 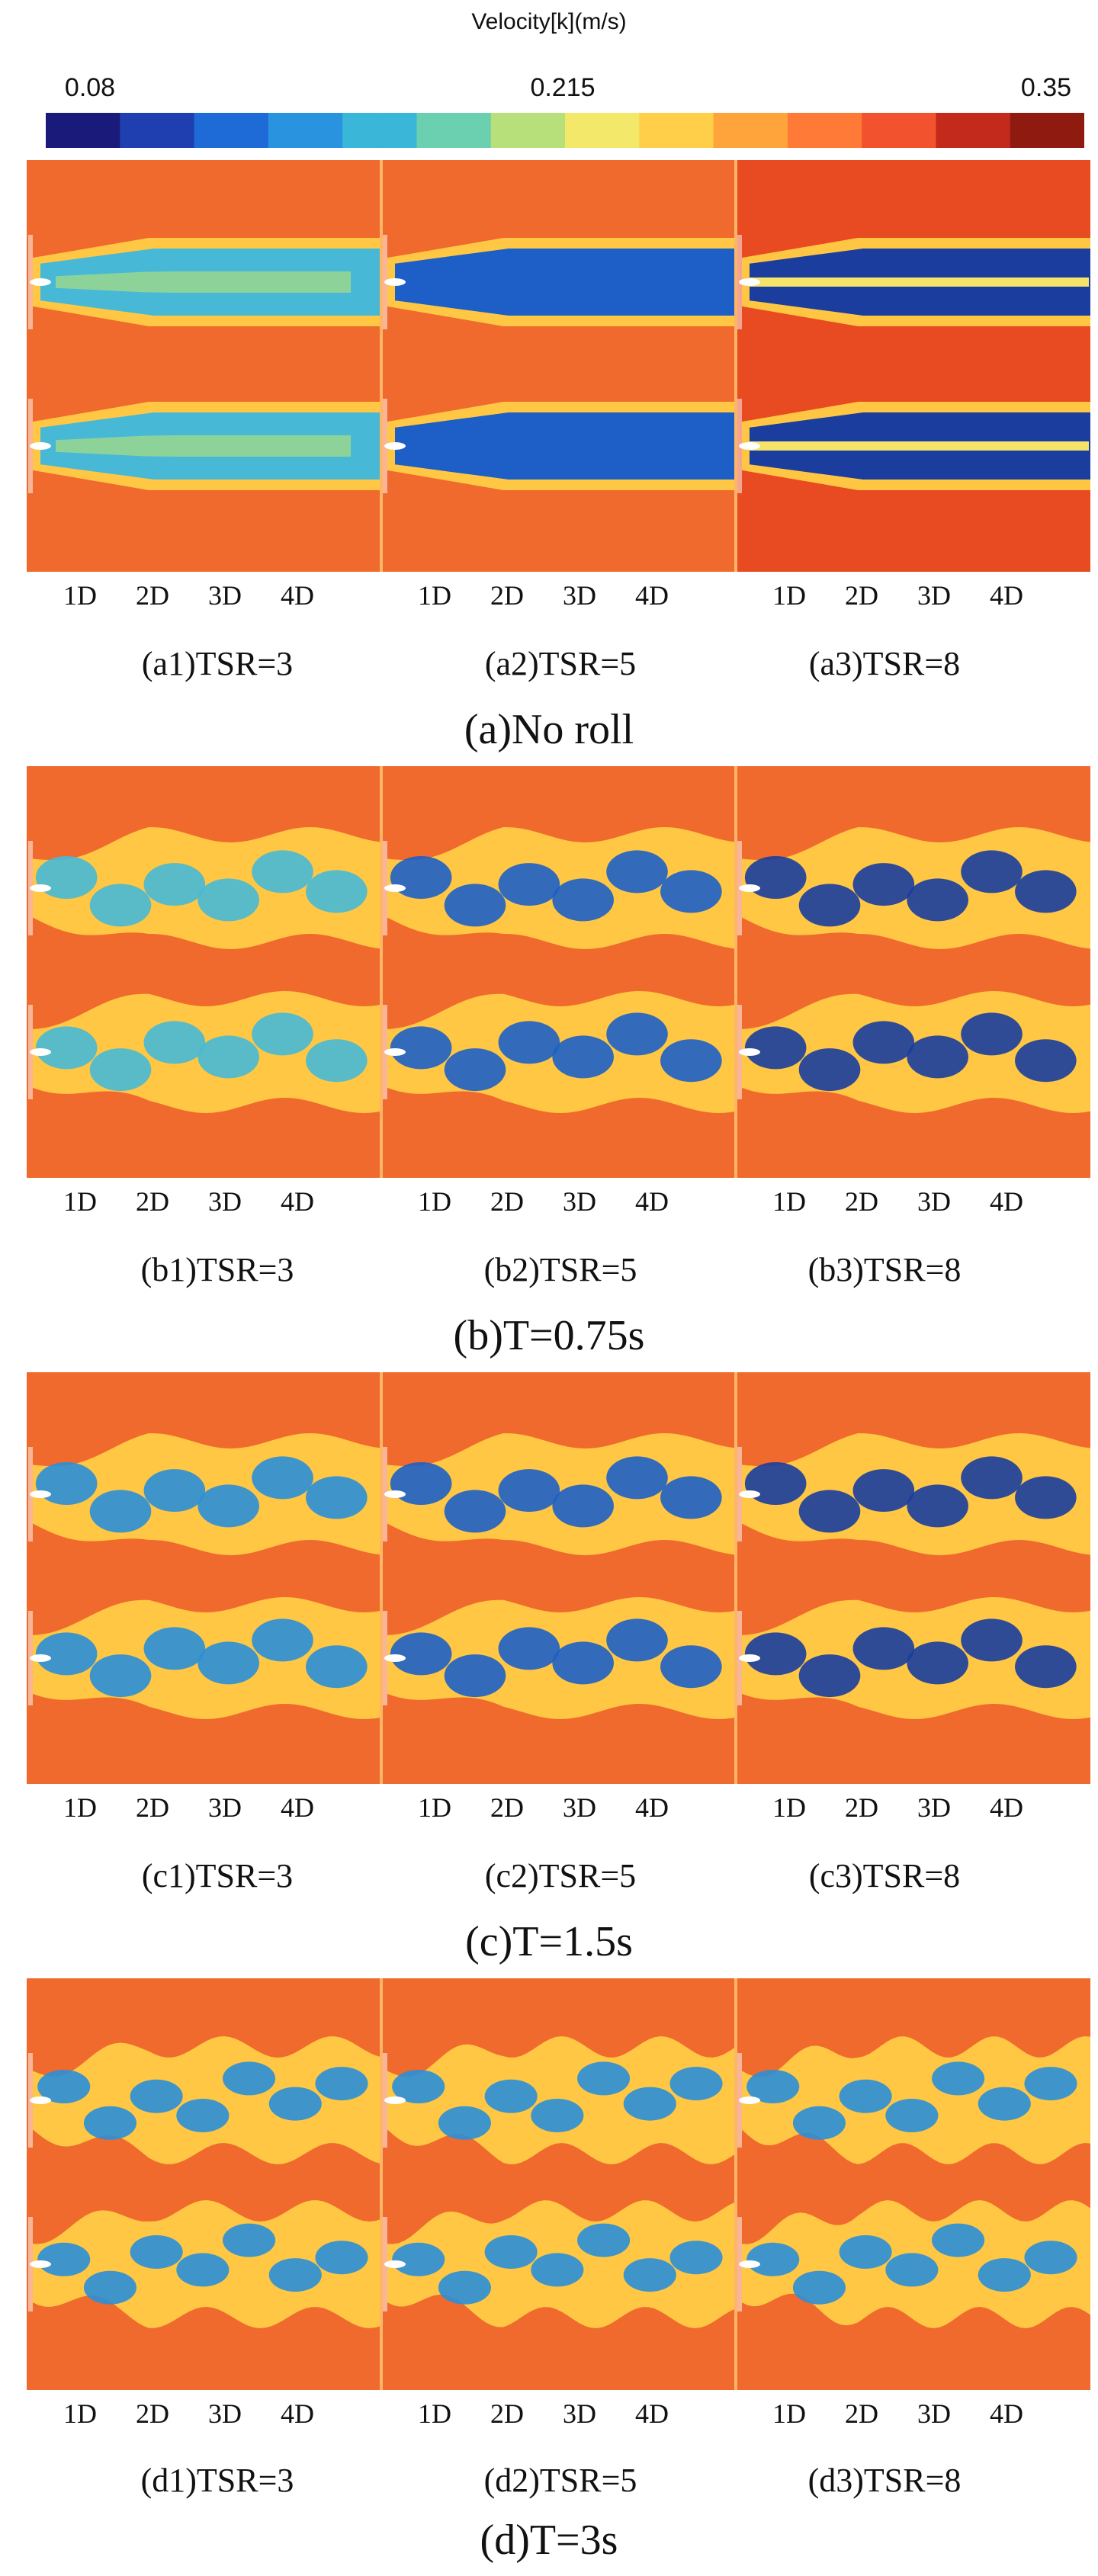 What do you see at coordinates (919, 446) in the screenshot?
I see `wake-centerline-jet` at bounding box center [919, 446].